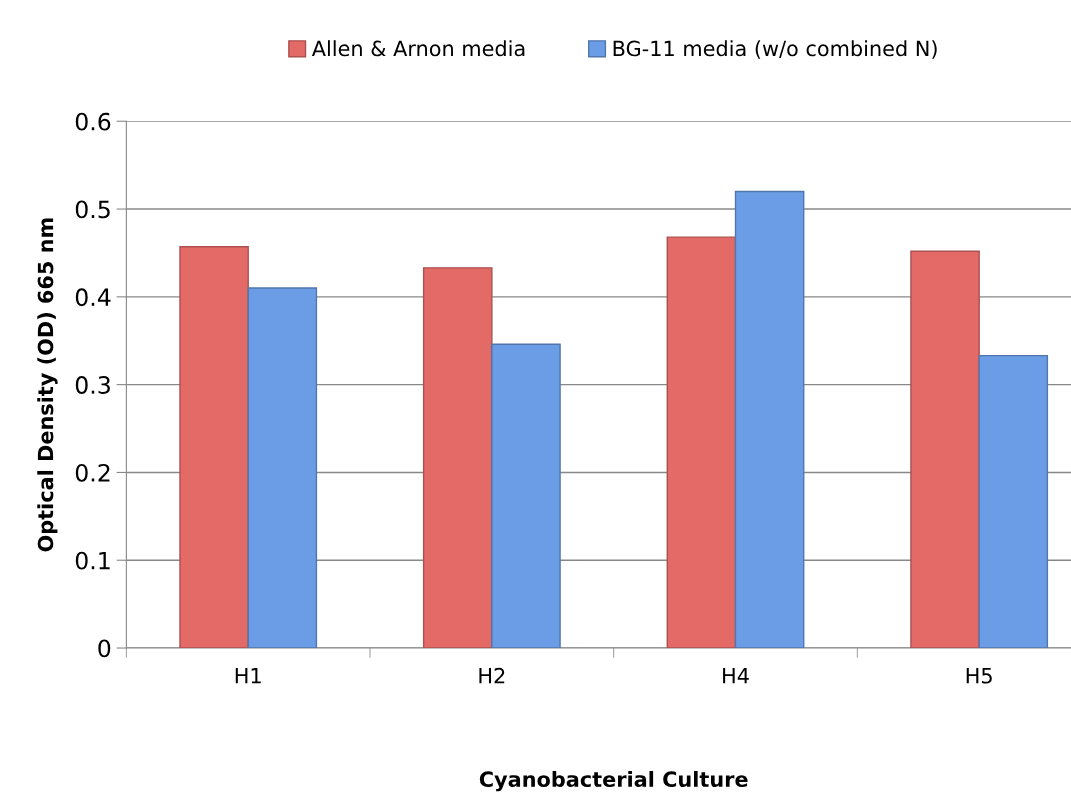  Describe the element at coordinates (418, 48) in the screenshot. I see `legend-label: Allen & Arnon media` at that location.